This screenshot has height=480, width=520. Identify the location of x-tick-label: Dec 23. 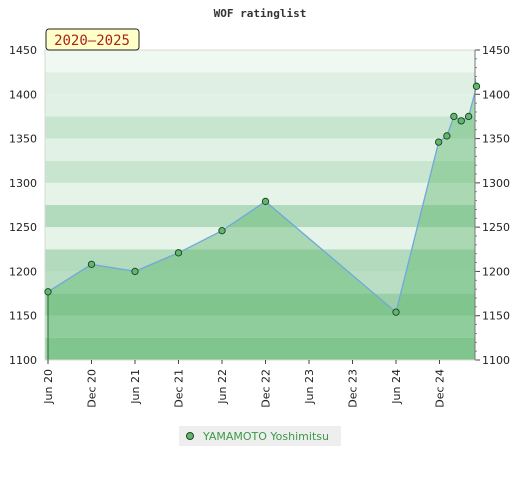
(353, 388).